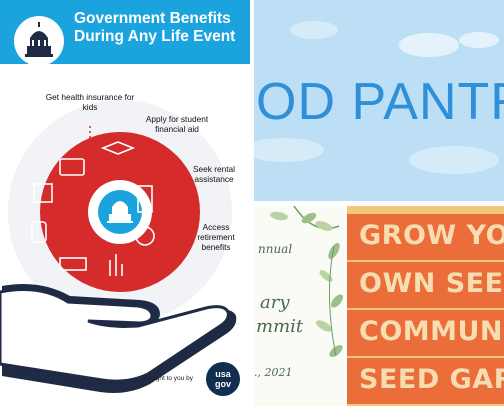 This screenshot has height=406, width=504. What do you see at coordinates (222, 384) in the screenshot?
I see `usagov-logo-line2: gov` at bounding box center [222, 384].